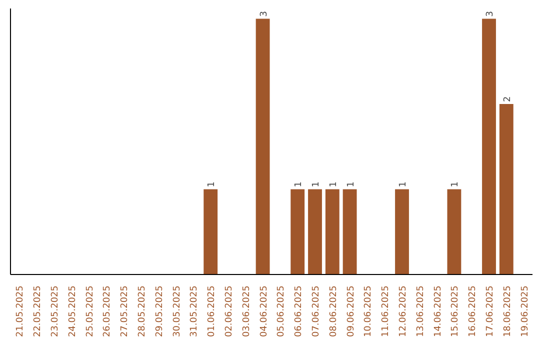 This screenshot has height=340, width=540. What do you see at coordinates (264, 312) in the screenshot?
I see `x-tick-label: 04.06.2025` at bounding box center [264, 312].